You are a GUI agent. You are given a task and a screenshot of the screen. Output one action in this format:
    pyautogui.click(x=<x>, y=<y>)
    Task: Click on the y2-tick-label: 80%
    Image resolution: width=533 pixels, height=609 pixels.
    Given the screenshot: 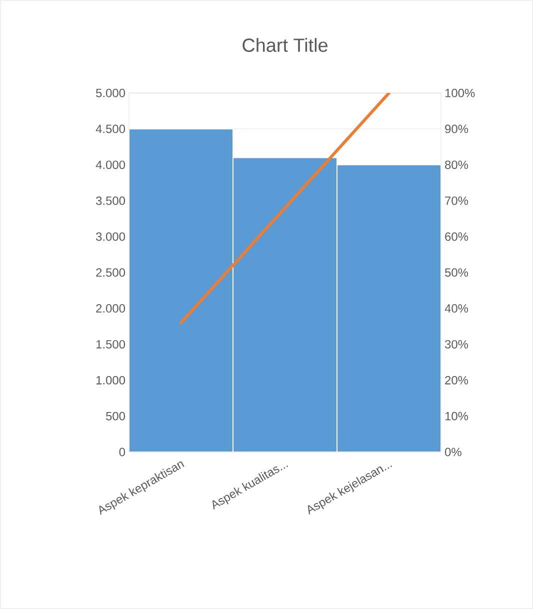 What is the action you would take?
    pyautogui.click(x=456, y=165)
    